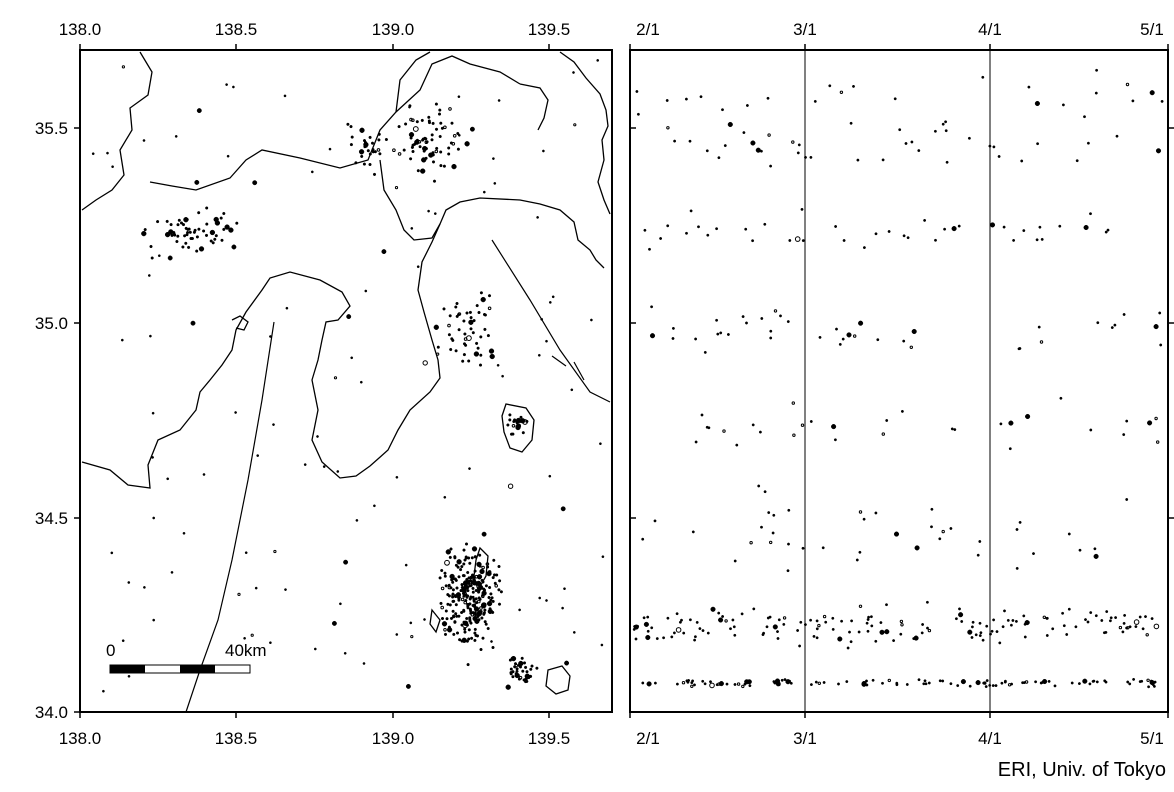 The height and width of the screenshot is (792, 1174). Describe the element at coordinates (197, 669) in the screenshot. I see `scale-bar-segment` at that location.